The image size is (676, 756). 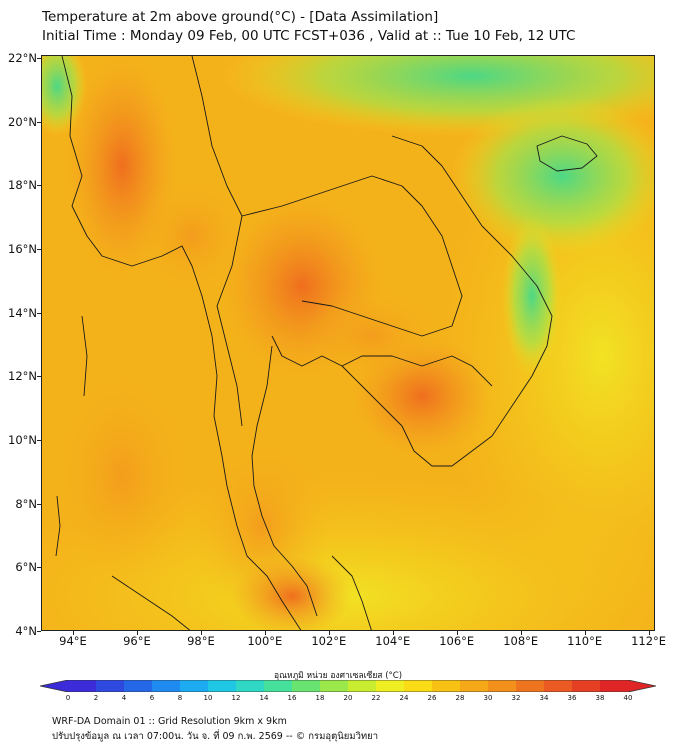 What do you see at coordinates (404, 698) in the screenshot?
I see `colorbar-tick-label: 24` at bounding box center [404, 698].